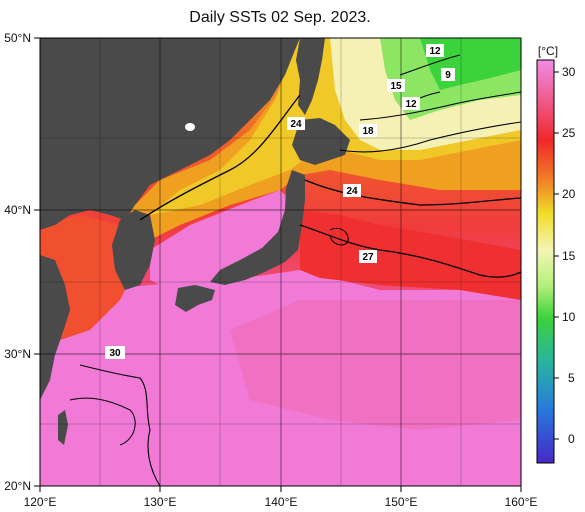 Image resolution: width=585 pixels, height=512 pixels. I want to click on lat-label-30: 30°N, so click(17, 354).